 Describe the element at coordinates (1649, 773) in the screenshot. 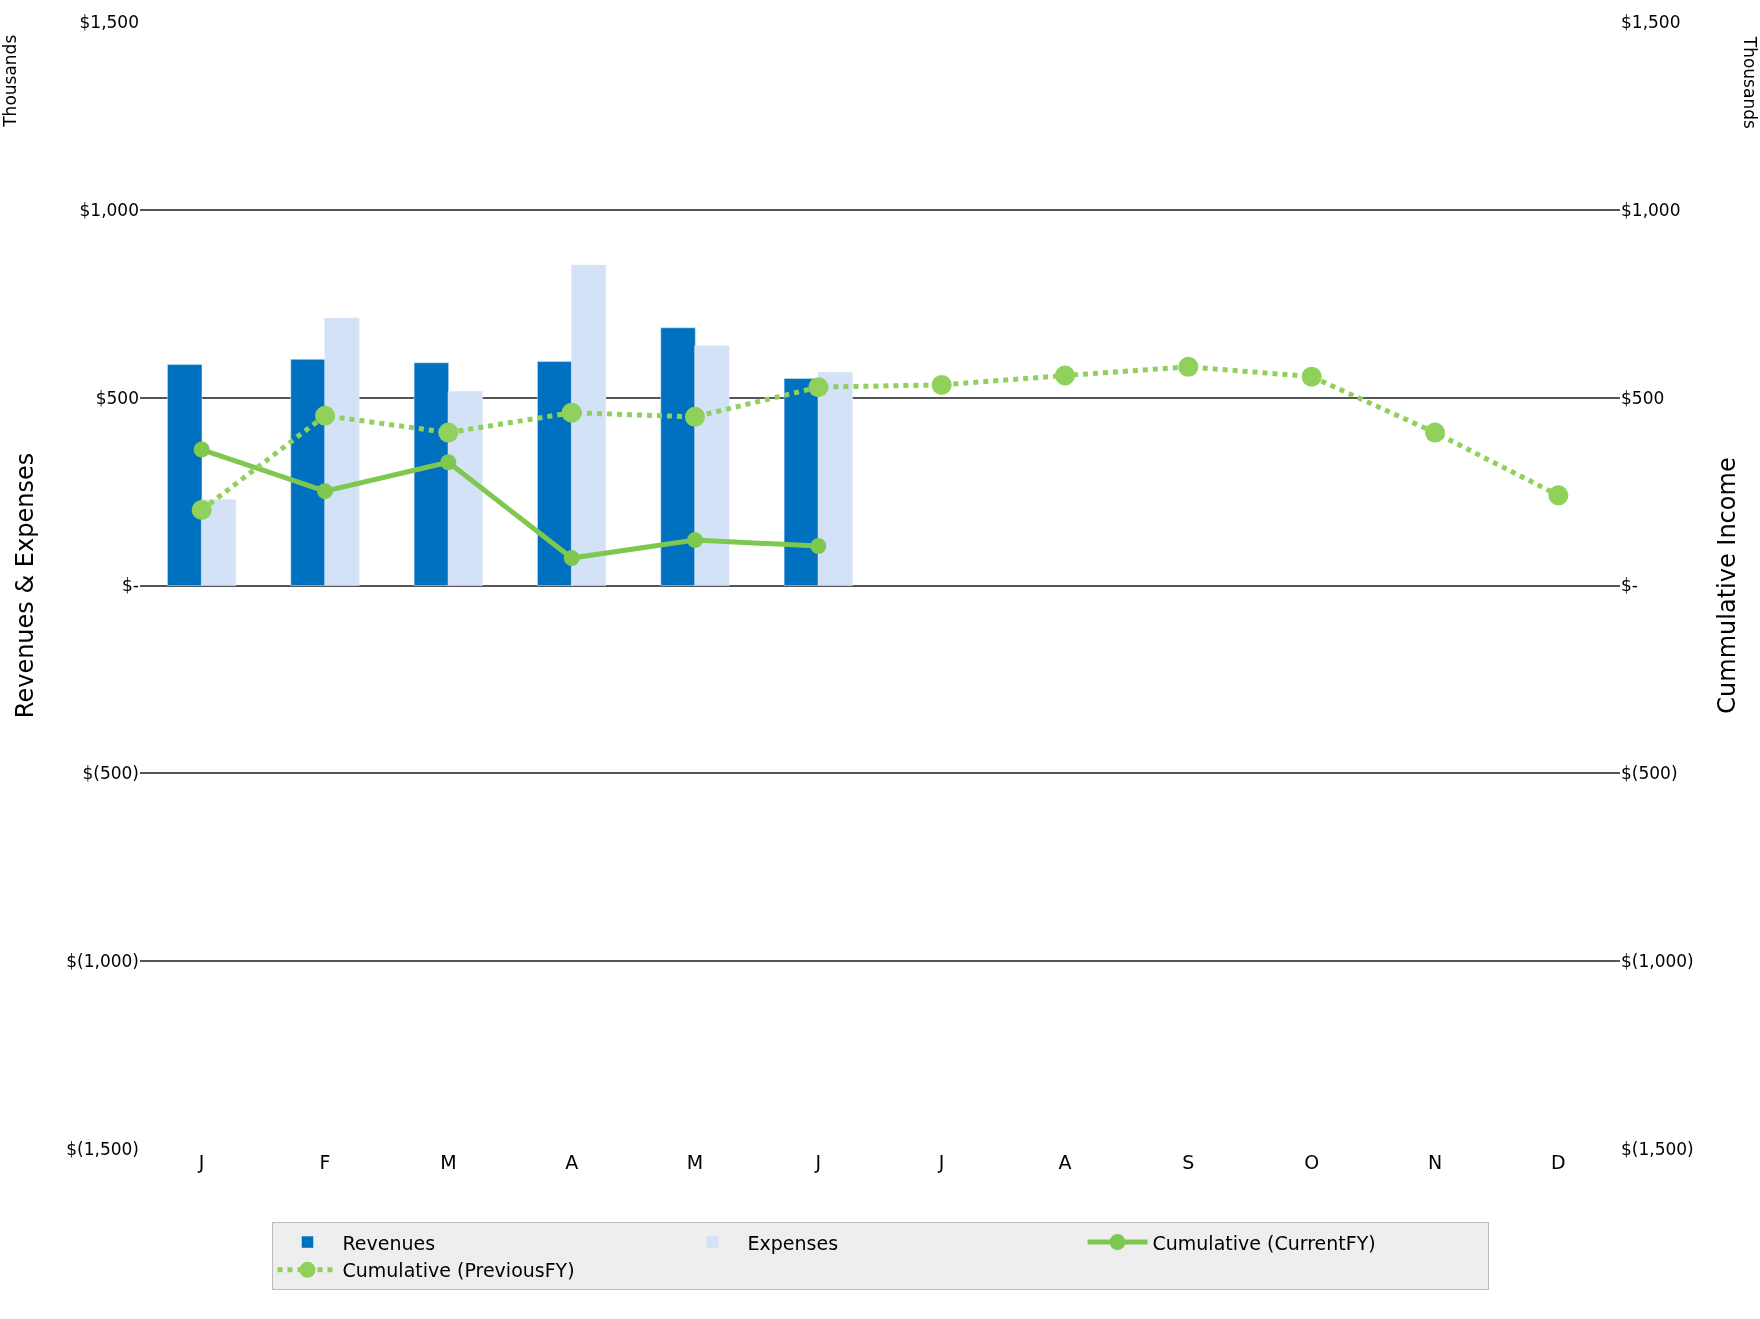

I see `y2-tick-label: $(500)` at that location.